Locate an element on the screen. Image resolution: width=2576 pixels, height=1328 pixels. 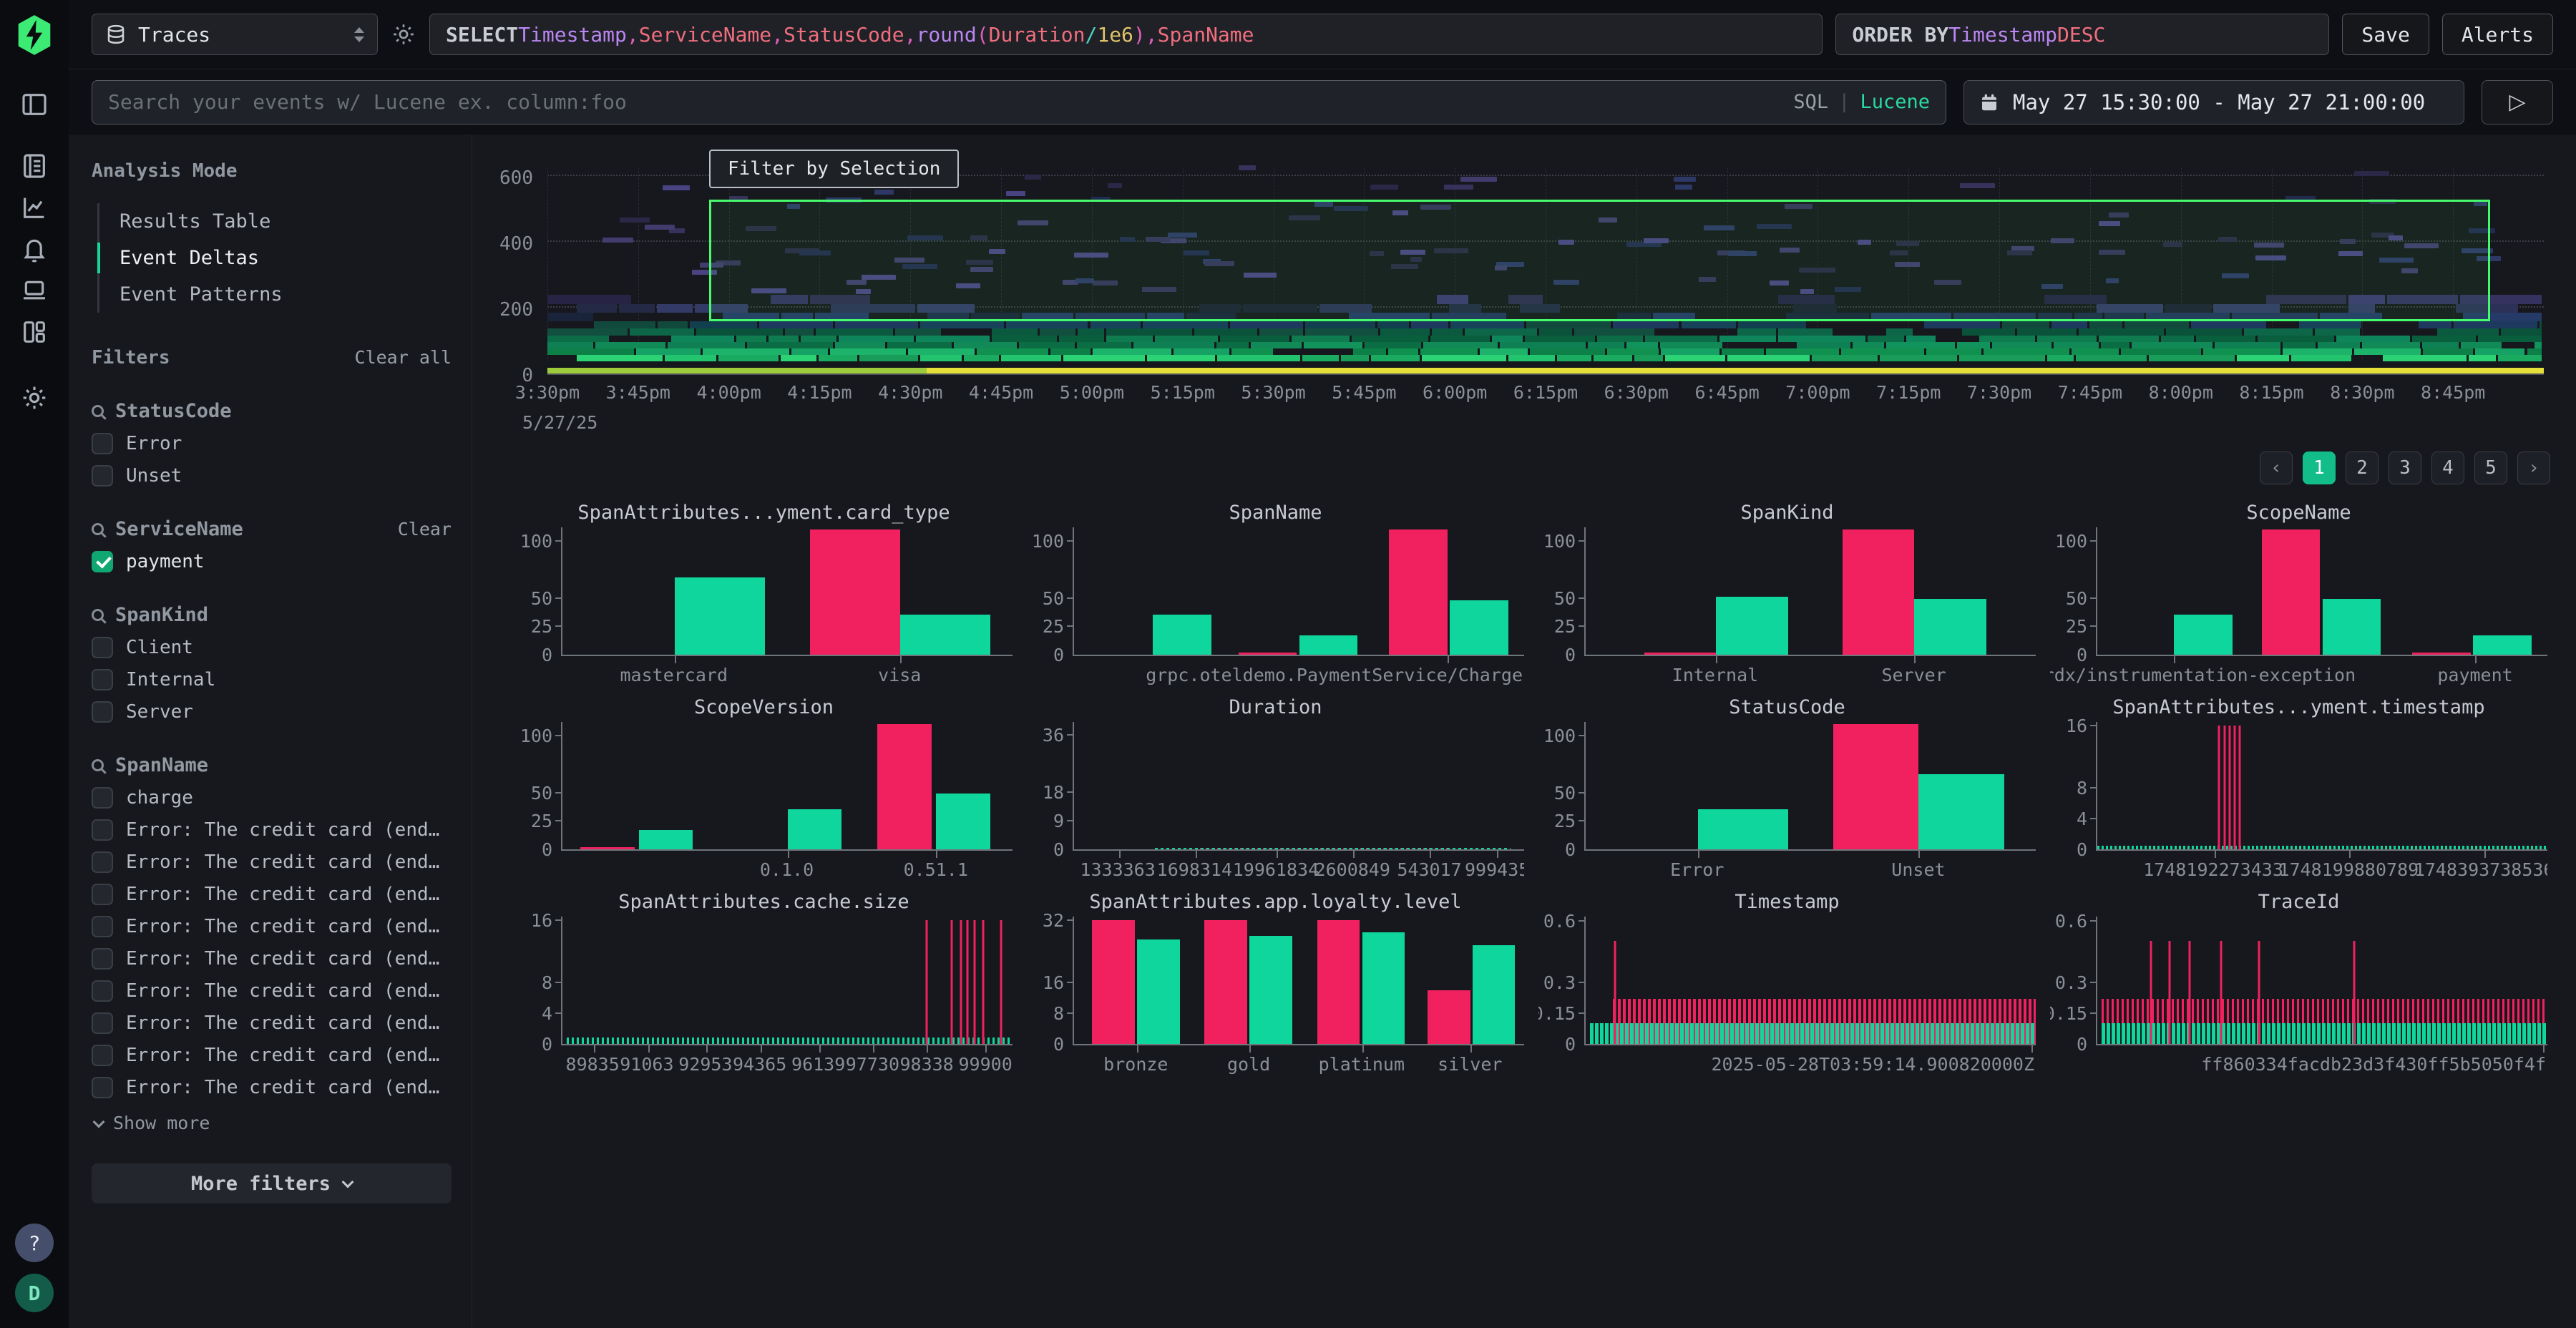
bell-icon is located at coordinates (34, 249).